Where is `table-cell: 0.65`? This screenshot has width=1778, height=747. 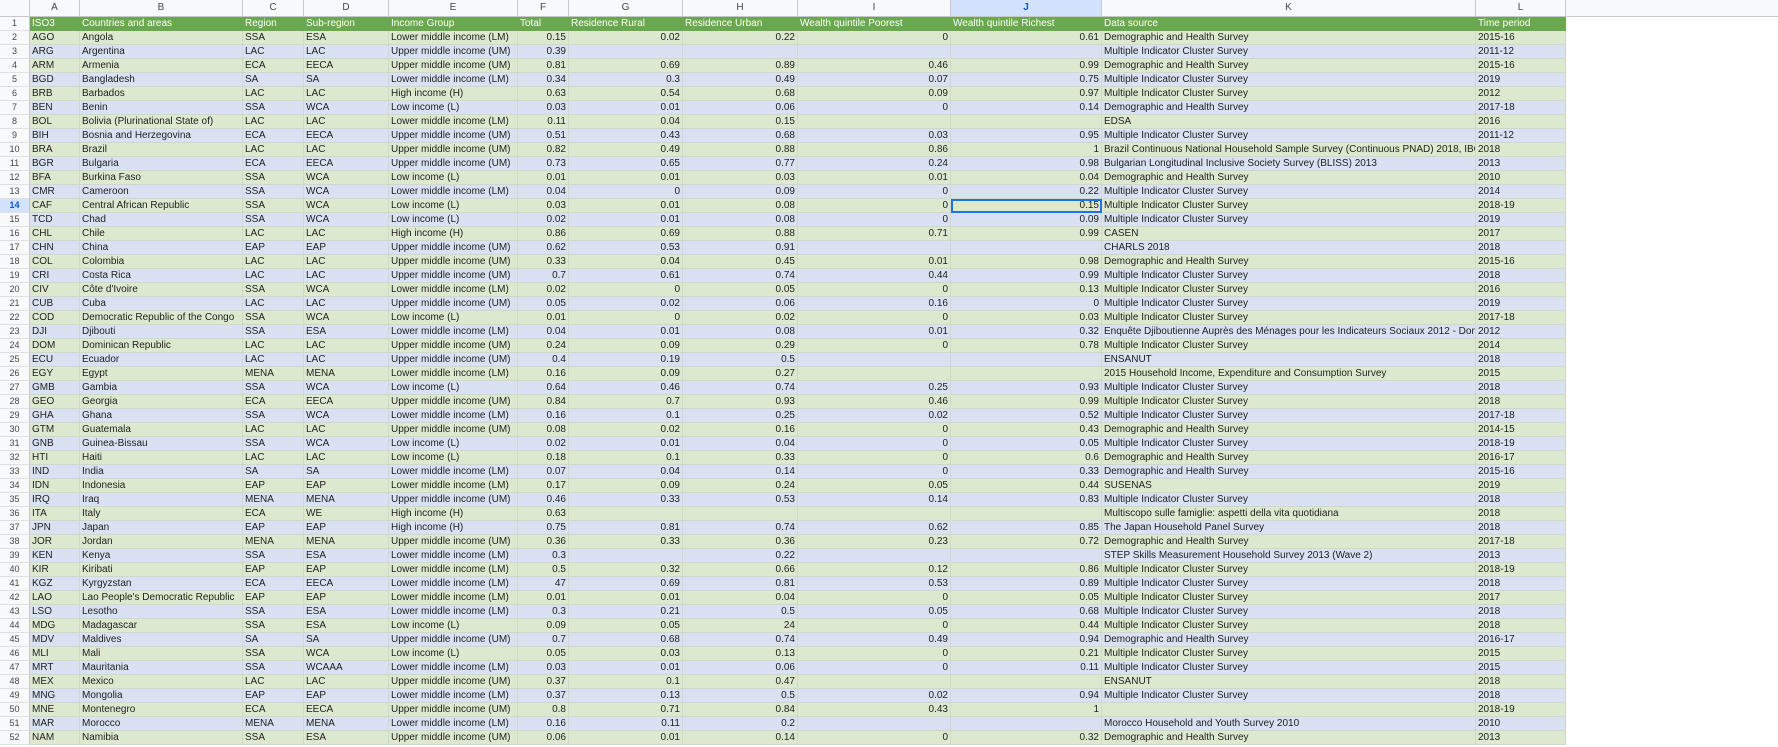
table-cell: 0.65 is located at coordinates (626, 164).